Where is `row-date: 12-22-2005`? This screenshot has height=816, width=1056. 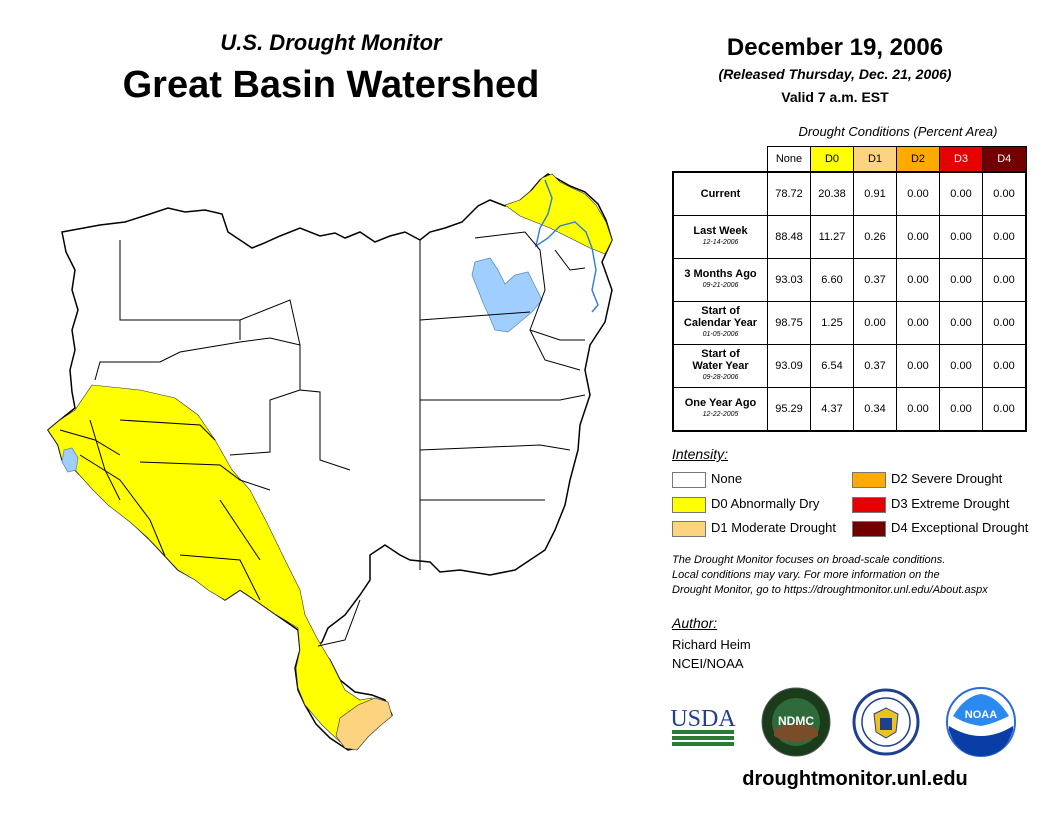 row-date: 12-22-2005 is located at coordinates (720, 414).